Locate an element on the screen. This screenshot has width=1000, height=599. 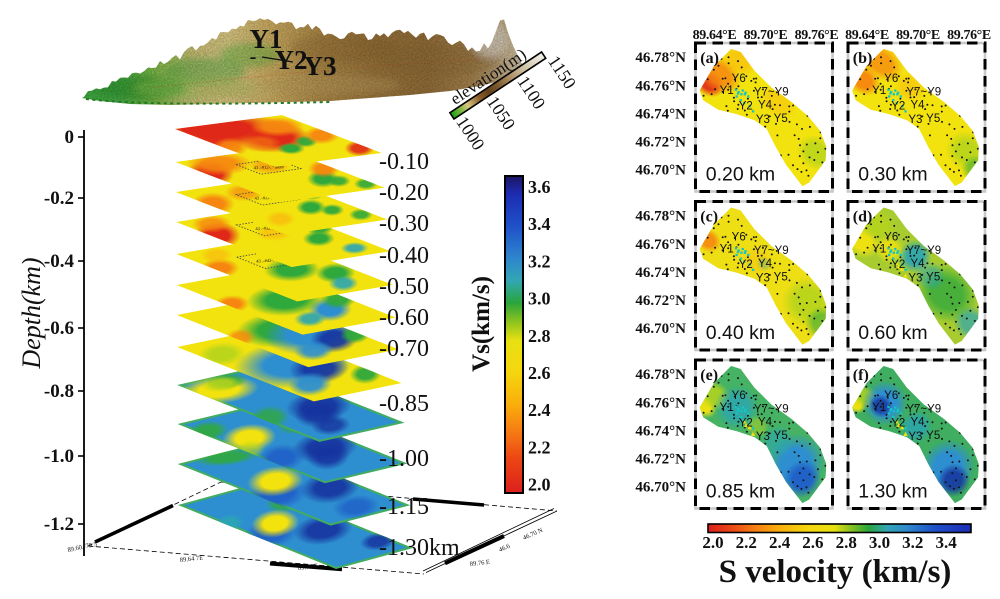
svg-text: 89.70 E is located at coordinates (307, 567).